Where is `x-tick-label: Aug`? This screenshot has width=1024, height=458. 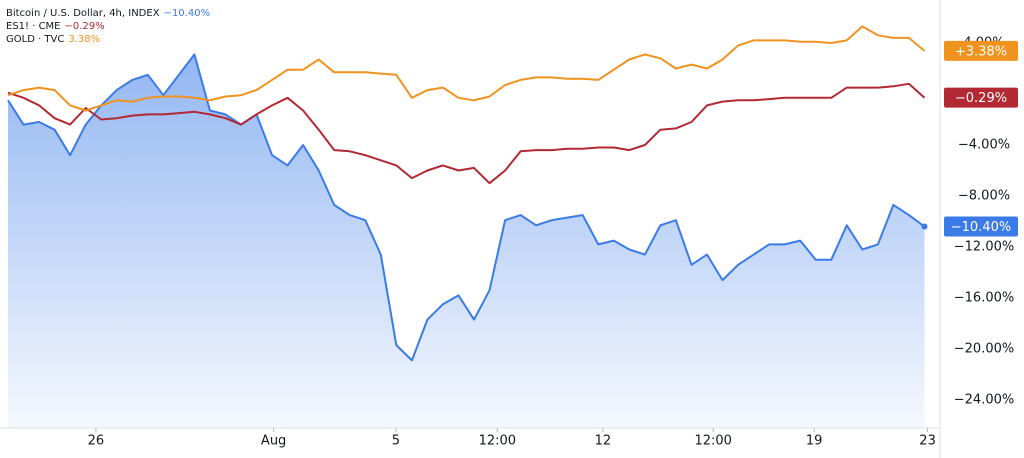
x-tick-label: Aug is located at coordinates (273, 441).